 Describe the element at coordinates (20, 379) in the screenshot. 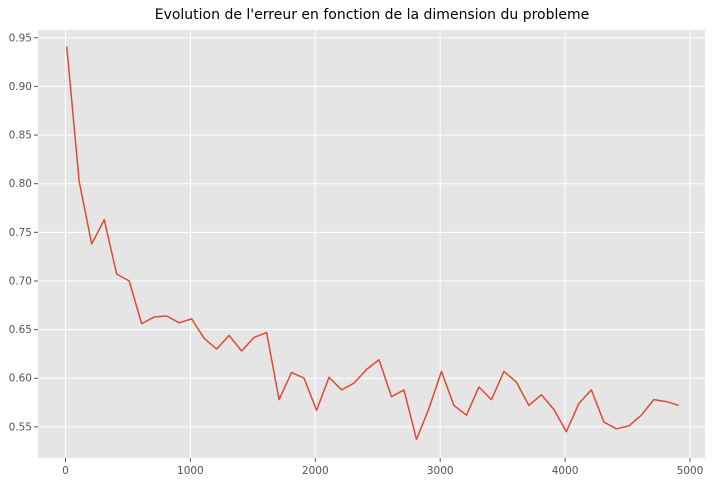

I see `y-tick-label: 0.60` at that location.